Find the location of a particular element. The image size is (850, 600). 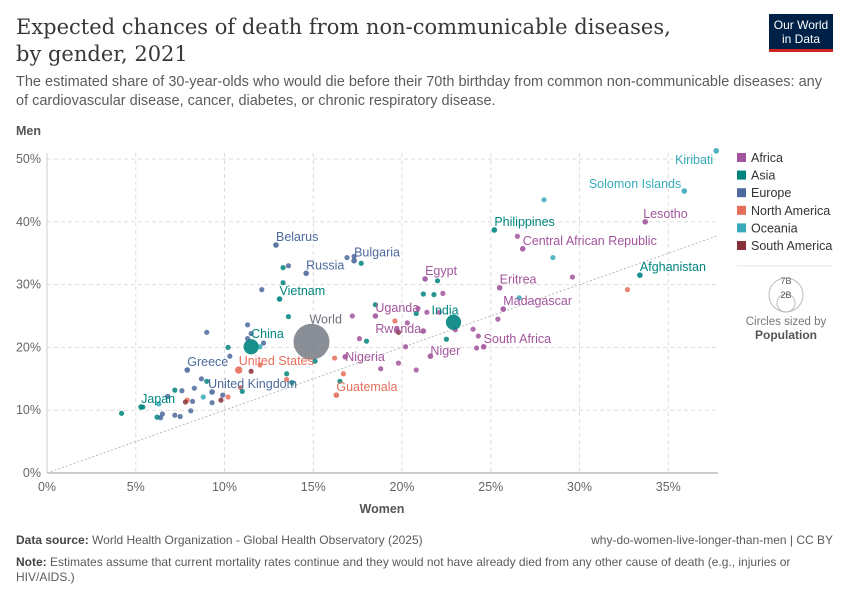

data-point-united-kingdom is located at coordinates (212, 392).